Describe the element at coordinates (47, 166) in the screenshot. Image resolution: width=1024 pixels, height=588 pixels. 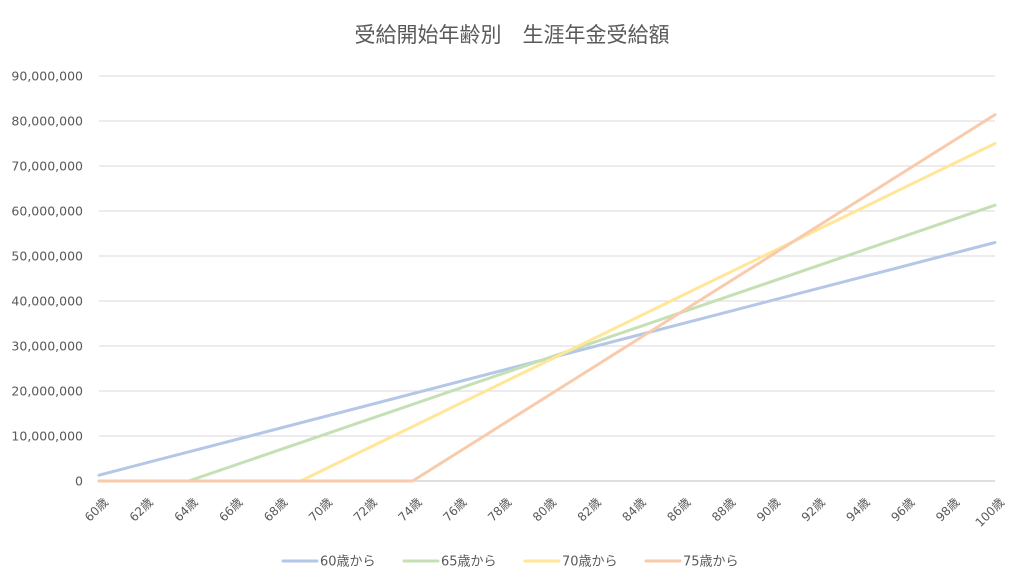
I see `y-tick-label: 70,000,000` at that location.